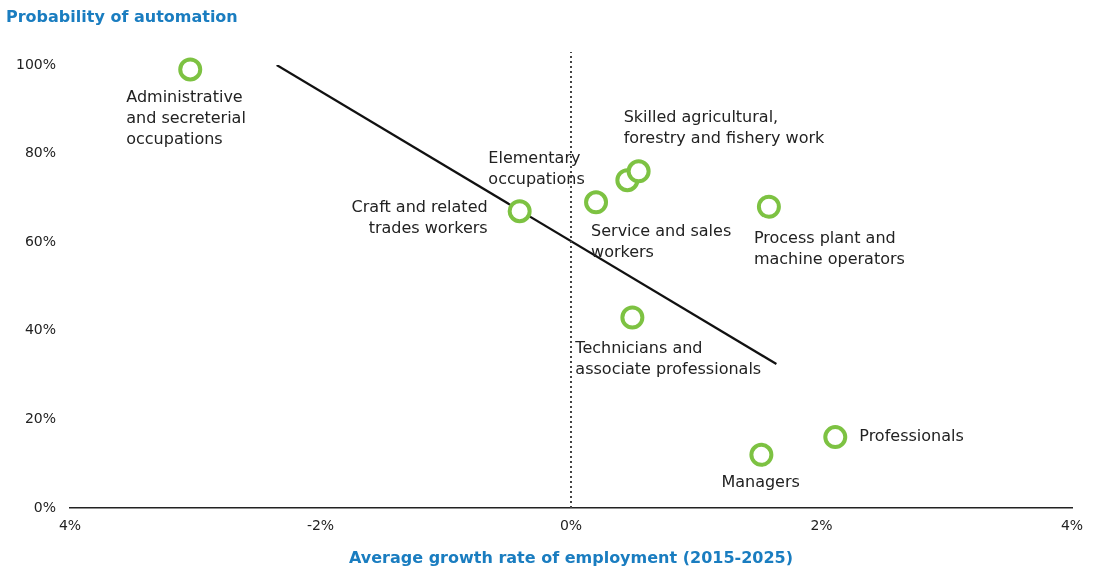 The width and height of the screenshot is (1094, 573). What do you see at coordinates (186, 117) in the screenshot?
I see `annotation: Administrative and secreterial occupations` at bounding box center [186, 117].